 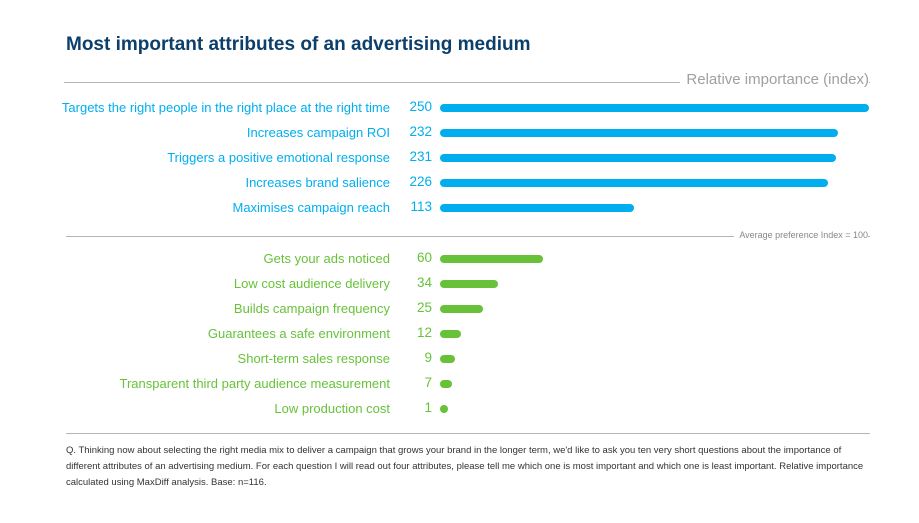 I want to click on bar-row: Short-term sales response 9, so click(x=459, y=359).